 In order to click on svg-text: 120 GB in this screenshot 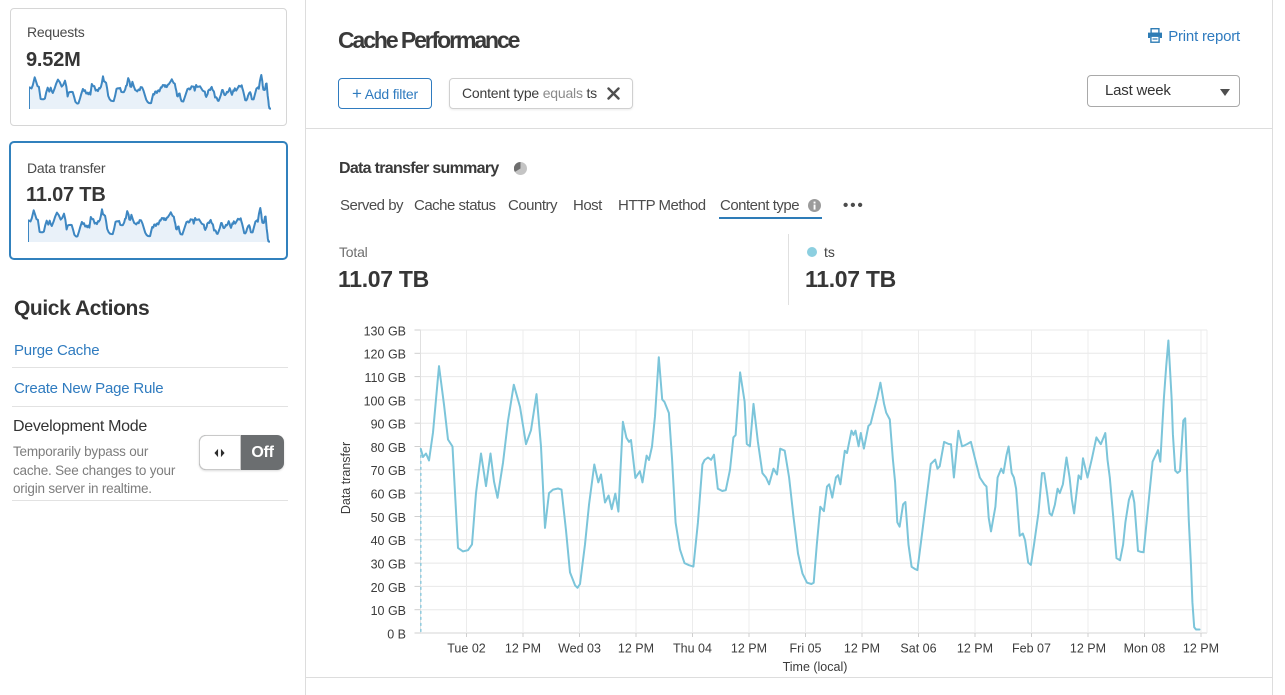, I will do `click(385, 355)`.